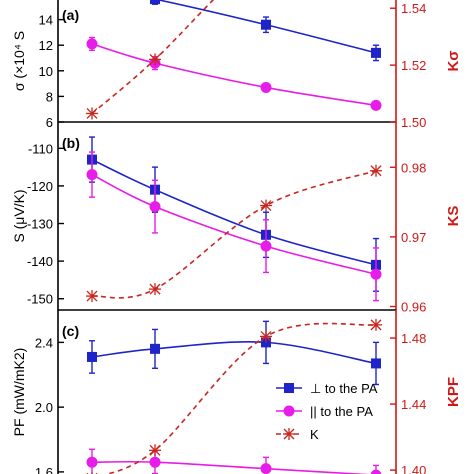 This screenshot has width=474, height=474. I want to click on right-tick-label: 1.52, so click(413, 65).